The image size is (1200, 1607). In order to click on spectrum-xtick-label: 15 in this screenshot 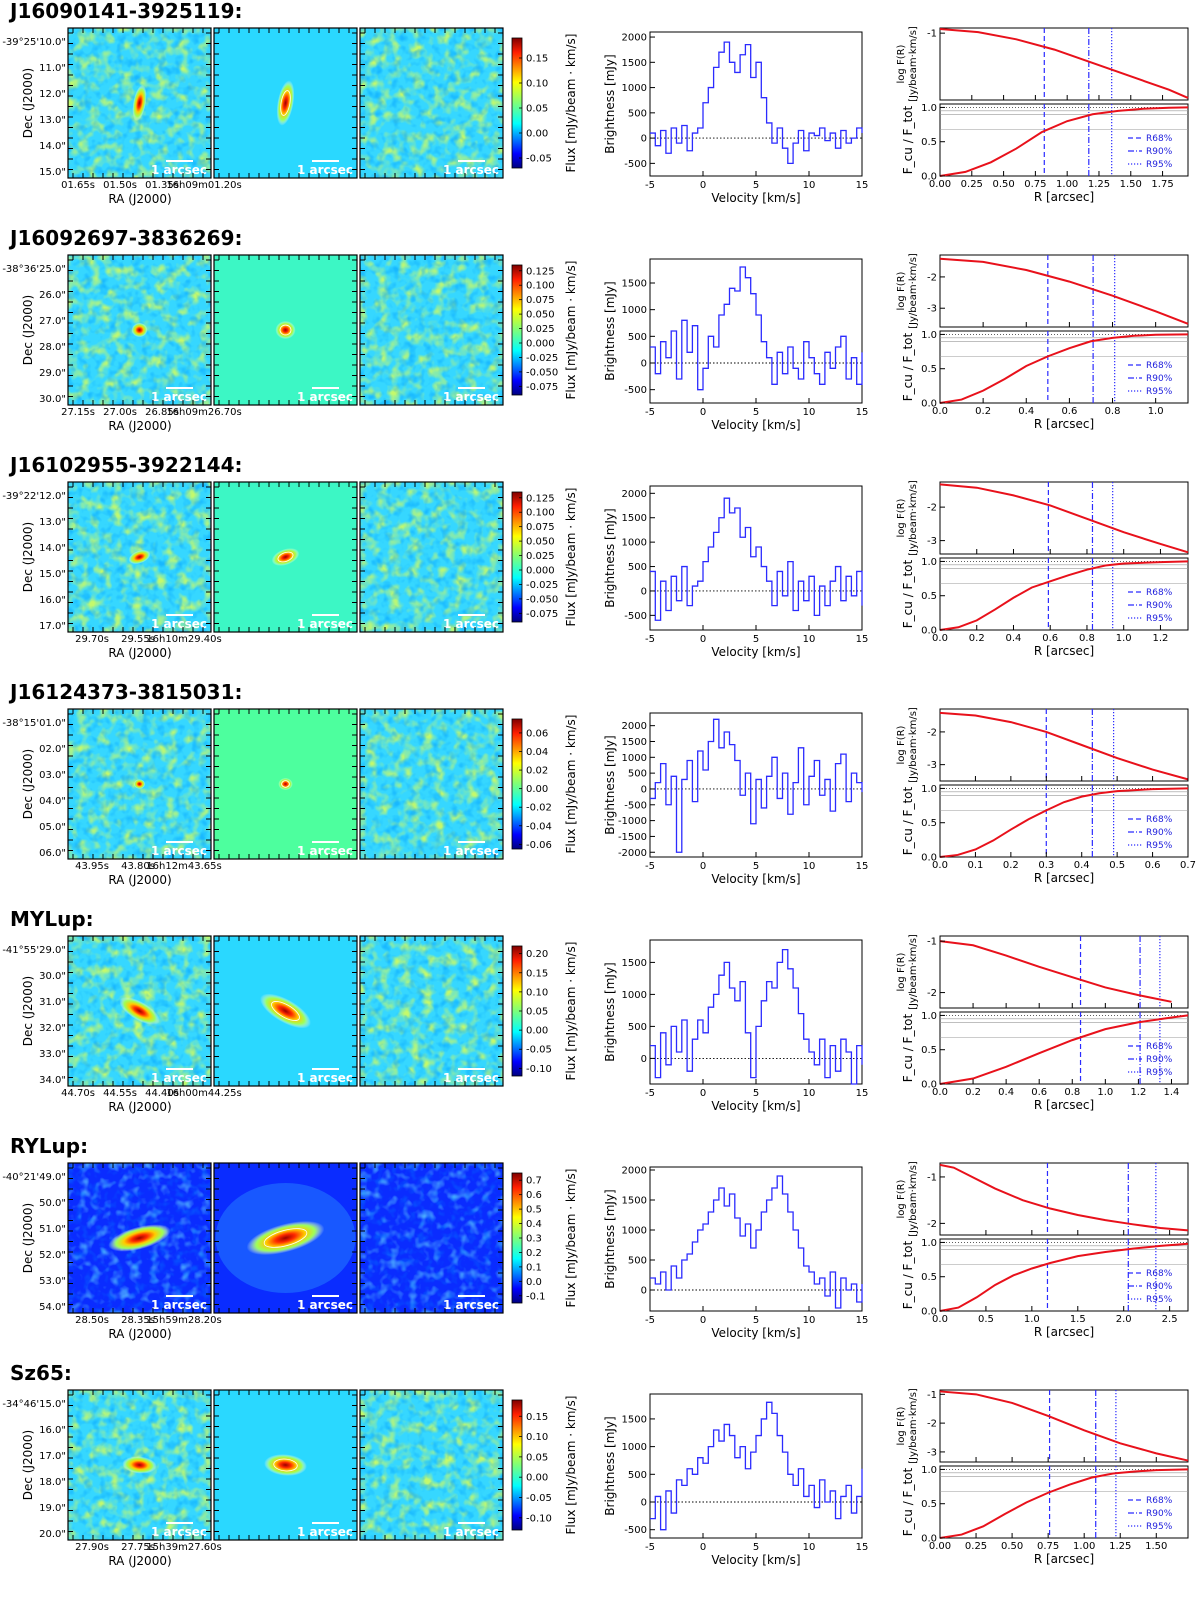, I will do `click(862, 1547)`.